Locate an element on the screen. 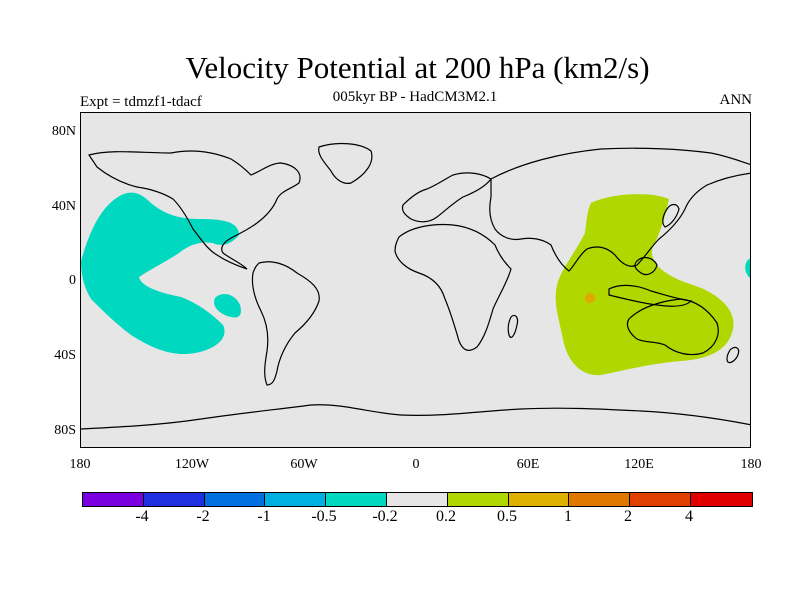  lon-label-60e: 60E is located at coordinates (528, 464).